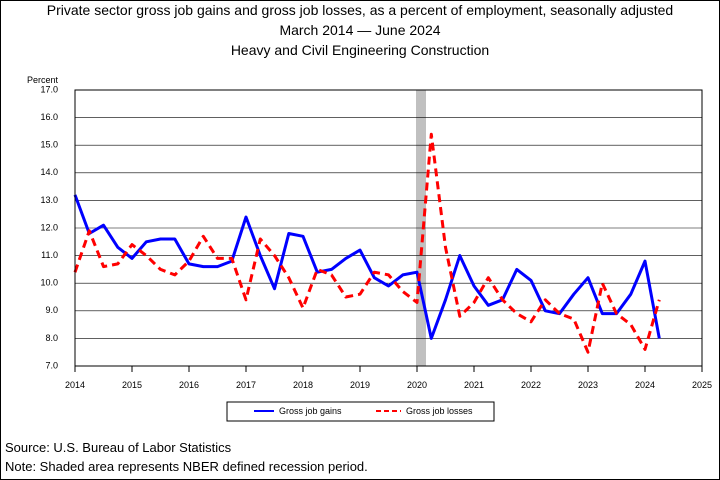  Describe the element at coordinates (246, 385) in the screenshot. I see `x-tick-label: 2017` at that location.